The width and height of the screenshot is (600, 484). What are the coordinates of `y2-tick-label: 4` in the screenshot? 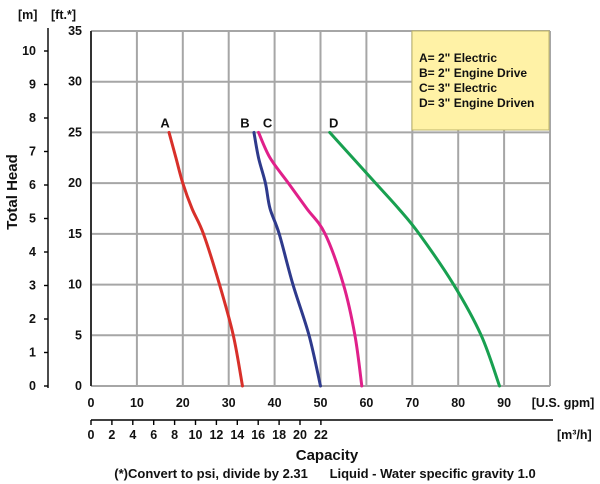 It's located at (32, 252).